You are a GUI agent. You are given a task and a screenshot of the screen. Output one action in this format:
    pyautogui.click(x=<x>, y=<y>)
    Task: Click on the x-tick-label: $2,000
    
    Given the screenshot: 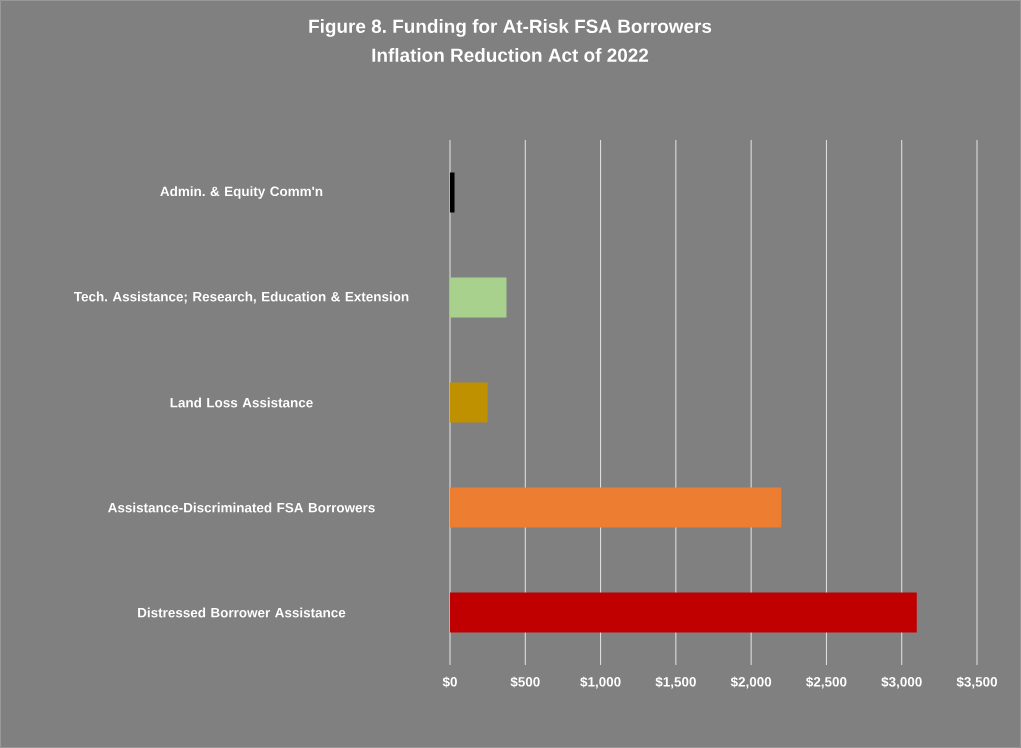 What is the action you would take?
    pyautogui.click(x=751, y=682)
    